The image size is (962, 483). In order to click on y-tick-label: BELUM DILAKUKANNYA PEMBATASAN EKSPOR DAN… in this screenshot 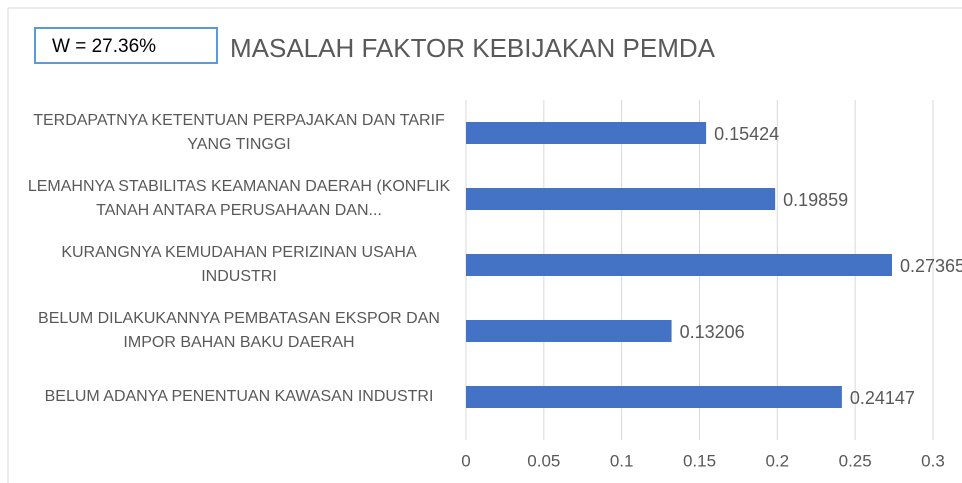, I will do `click(239, 330)`.